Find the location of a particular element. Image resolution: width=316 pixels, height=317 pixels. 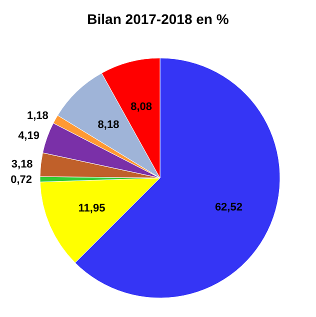

data-label: 62,52 is located at coordinates (228, 207).